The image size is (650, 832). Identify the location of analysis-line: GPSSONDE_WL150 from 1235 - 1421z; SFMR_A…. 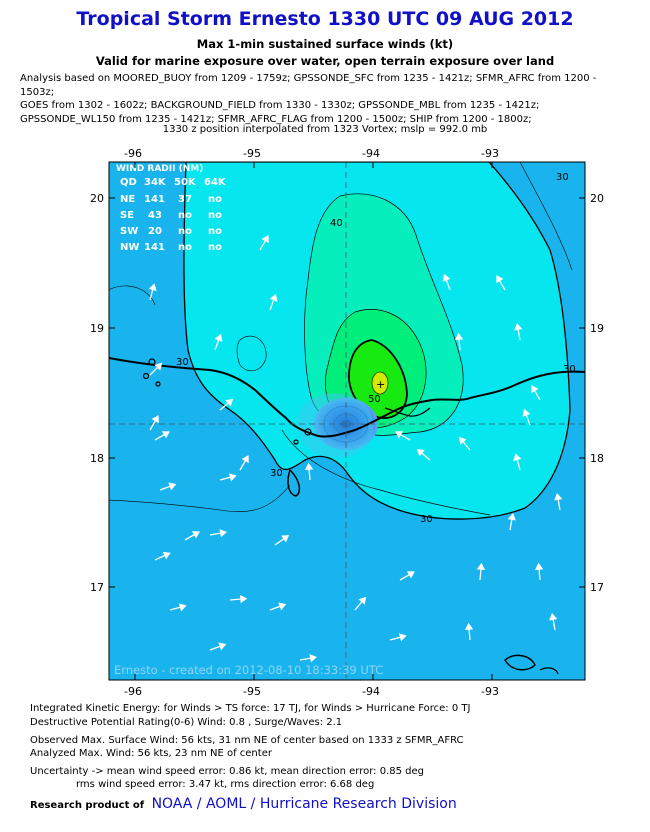
(276, 119).